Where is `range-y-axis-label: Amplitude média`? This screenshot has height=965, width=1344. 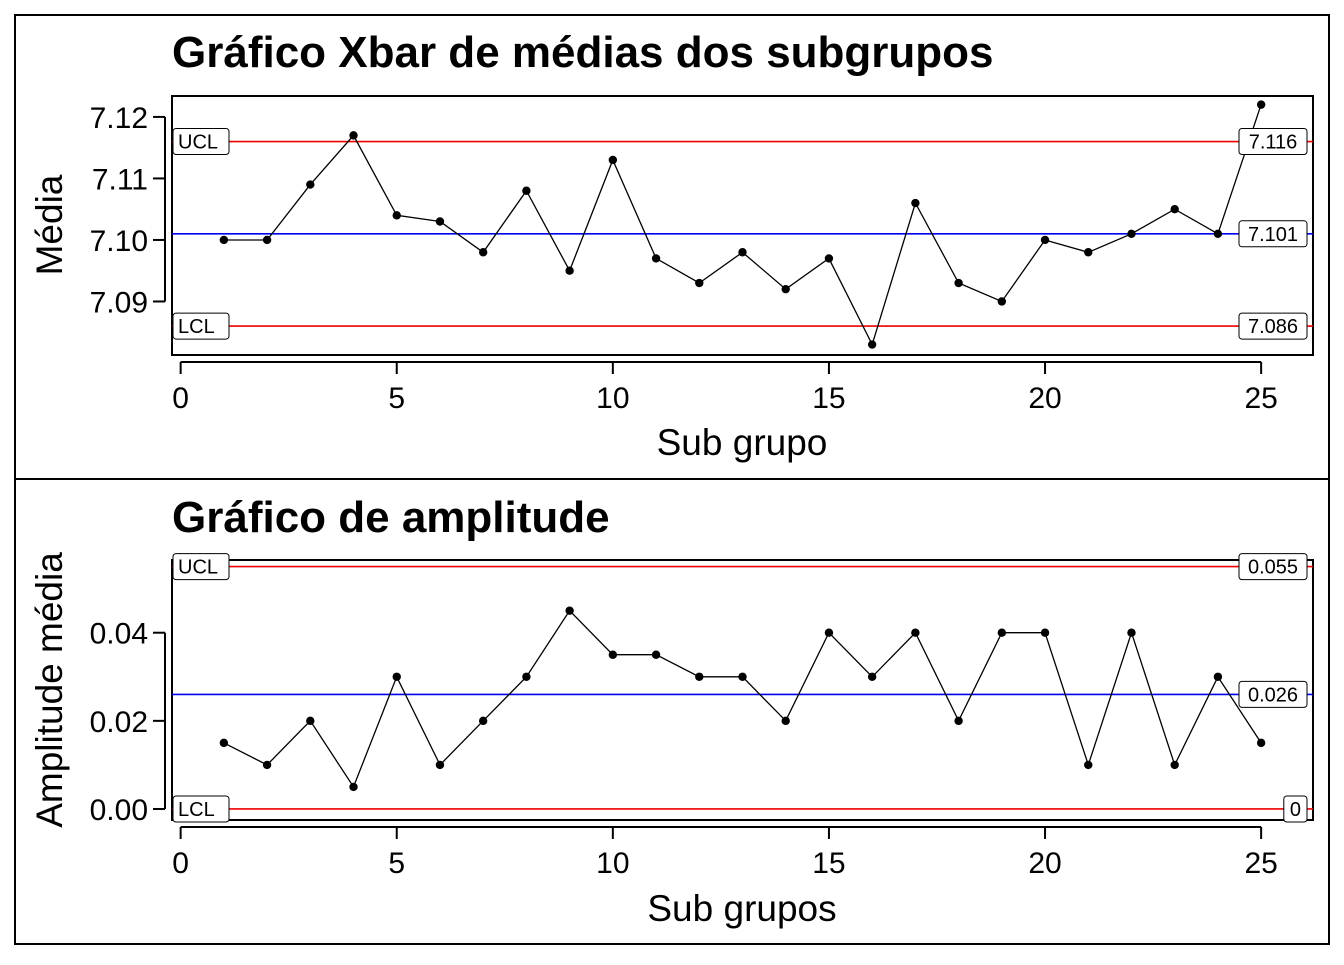
range-y-axis-label: Amplitude média is located at coordinates (49, 690).